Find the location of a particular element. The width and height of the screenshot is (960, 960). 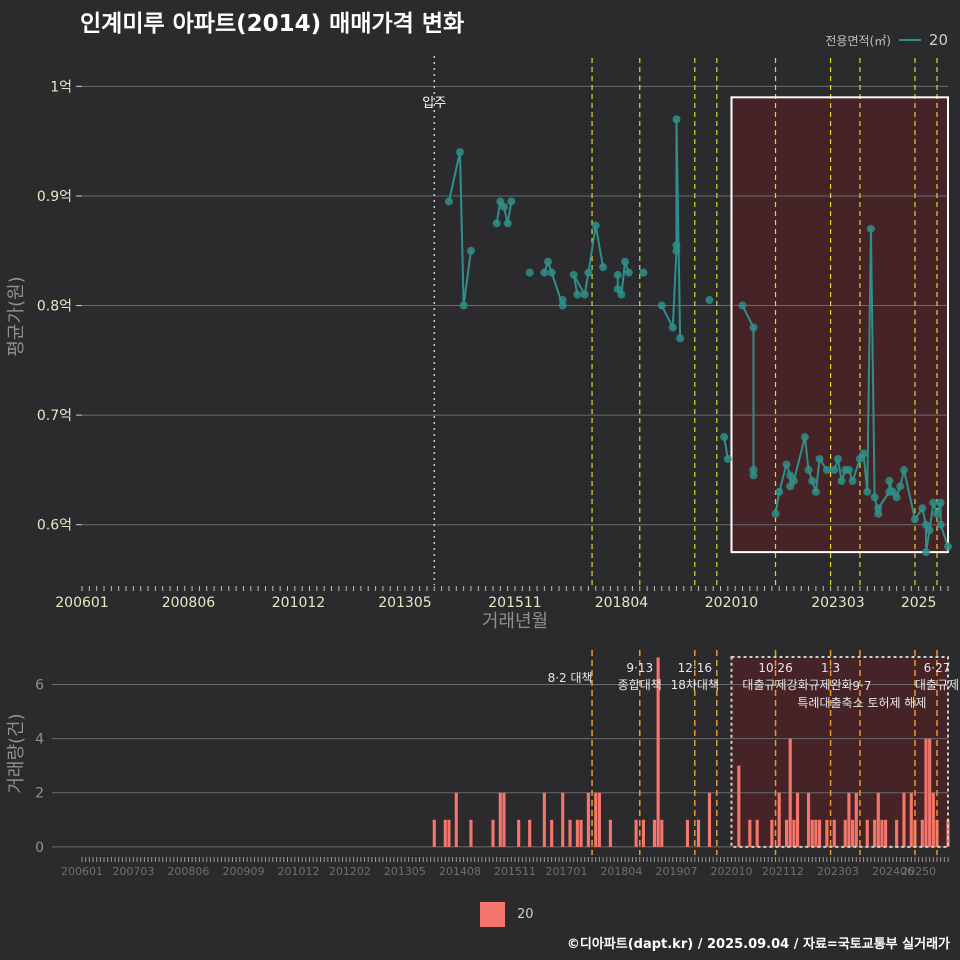

move-in-label: 입주 is located at coordinates (434, 103).